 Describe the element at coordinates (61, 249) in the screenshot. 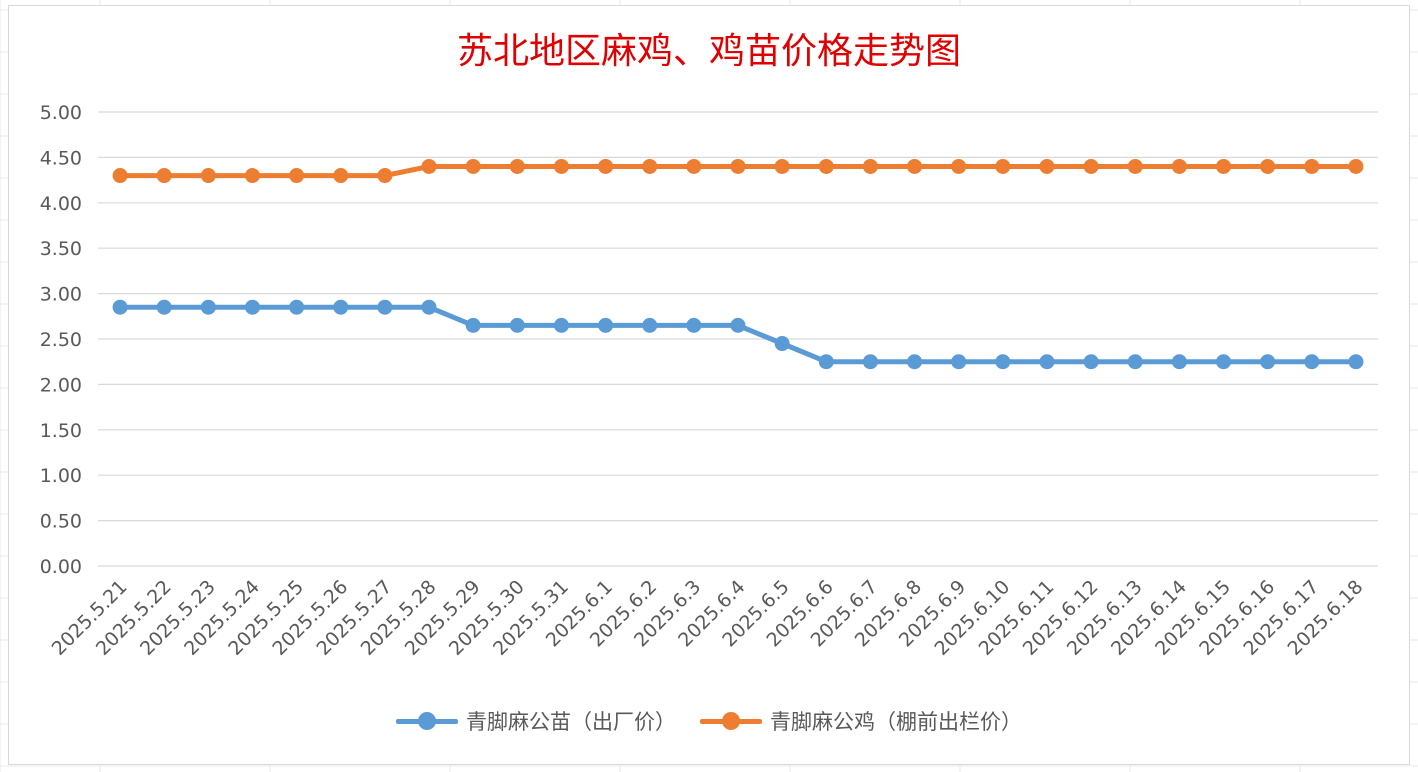

I see `y-tick-label: 3.50` at that location.